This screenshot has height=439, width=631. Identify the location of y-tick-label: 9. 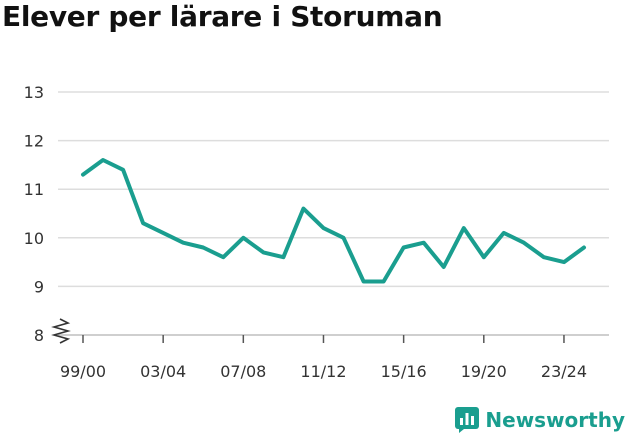
(39, 286).